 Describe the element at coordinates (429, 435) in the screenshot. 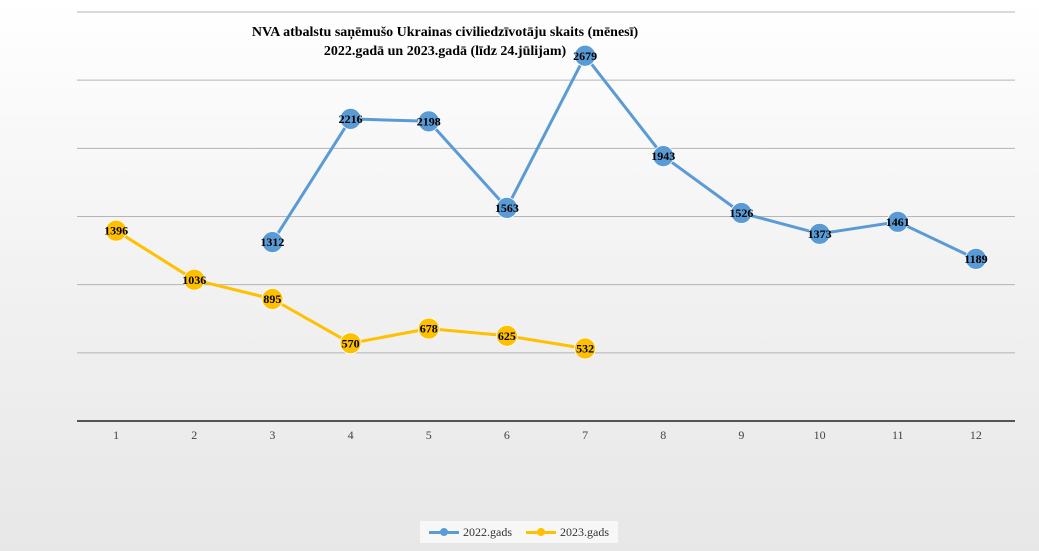

I see `x-tick-label-5: 5` at that location.